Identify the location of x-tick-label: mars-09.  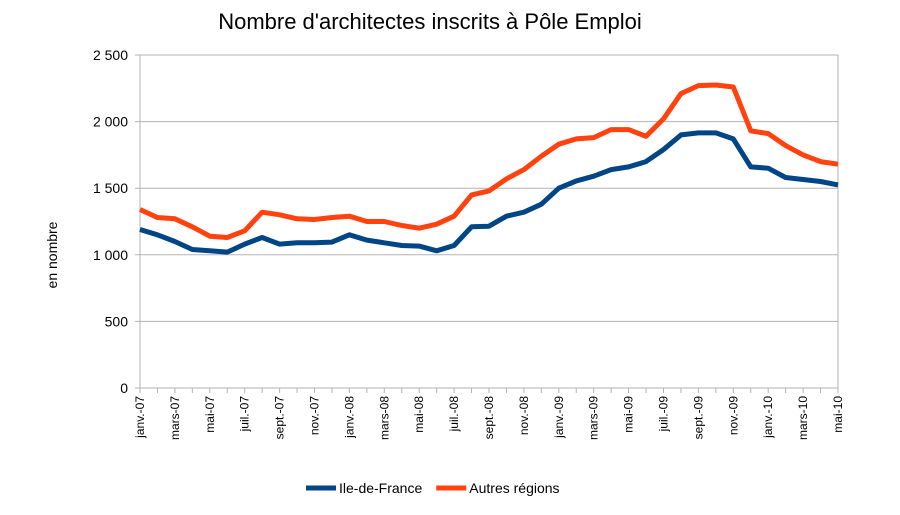
(594, 418).